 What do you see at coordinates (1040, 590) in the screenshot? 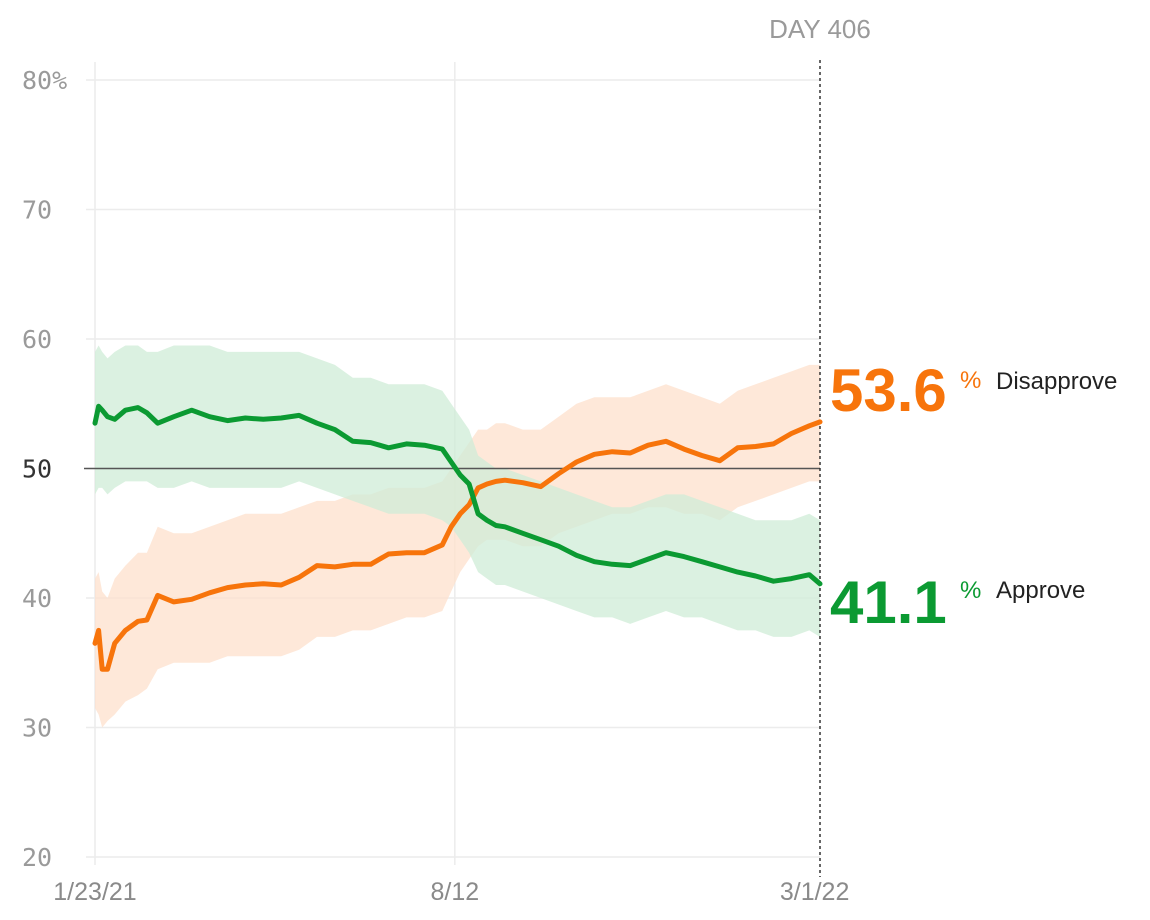
I see `approve-label: Approve` at bounding box center [1040, 590].